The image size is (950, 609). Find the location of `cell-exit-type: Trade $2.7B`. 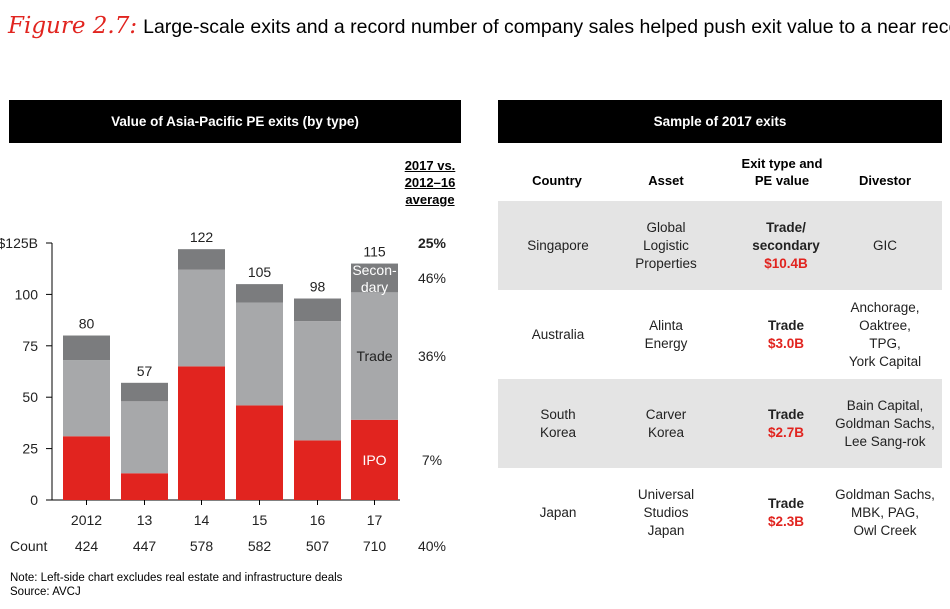

cell-exit-type: Trade $2.7B is located at coordinates (786, 423).